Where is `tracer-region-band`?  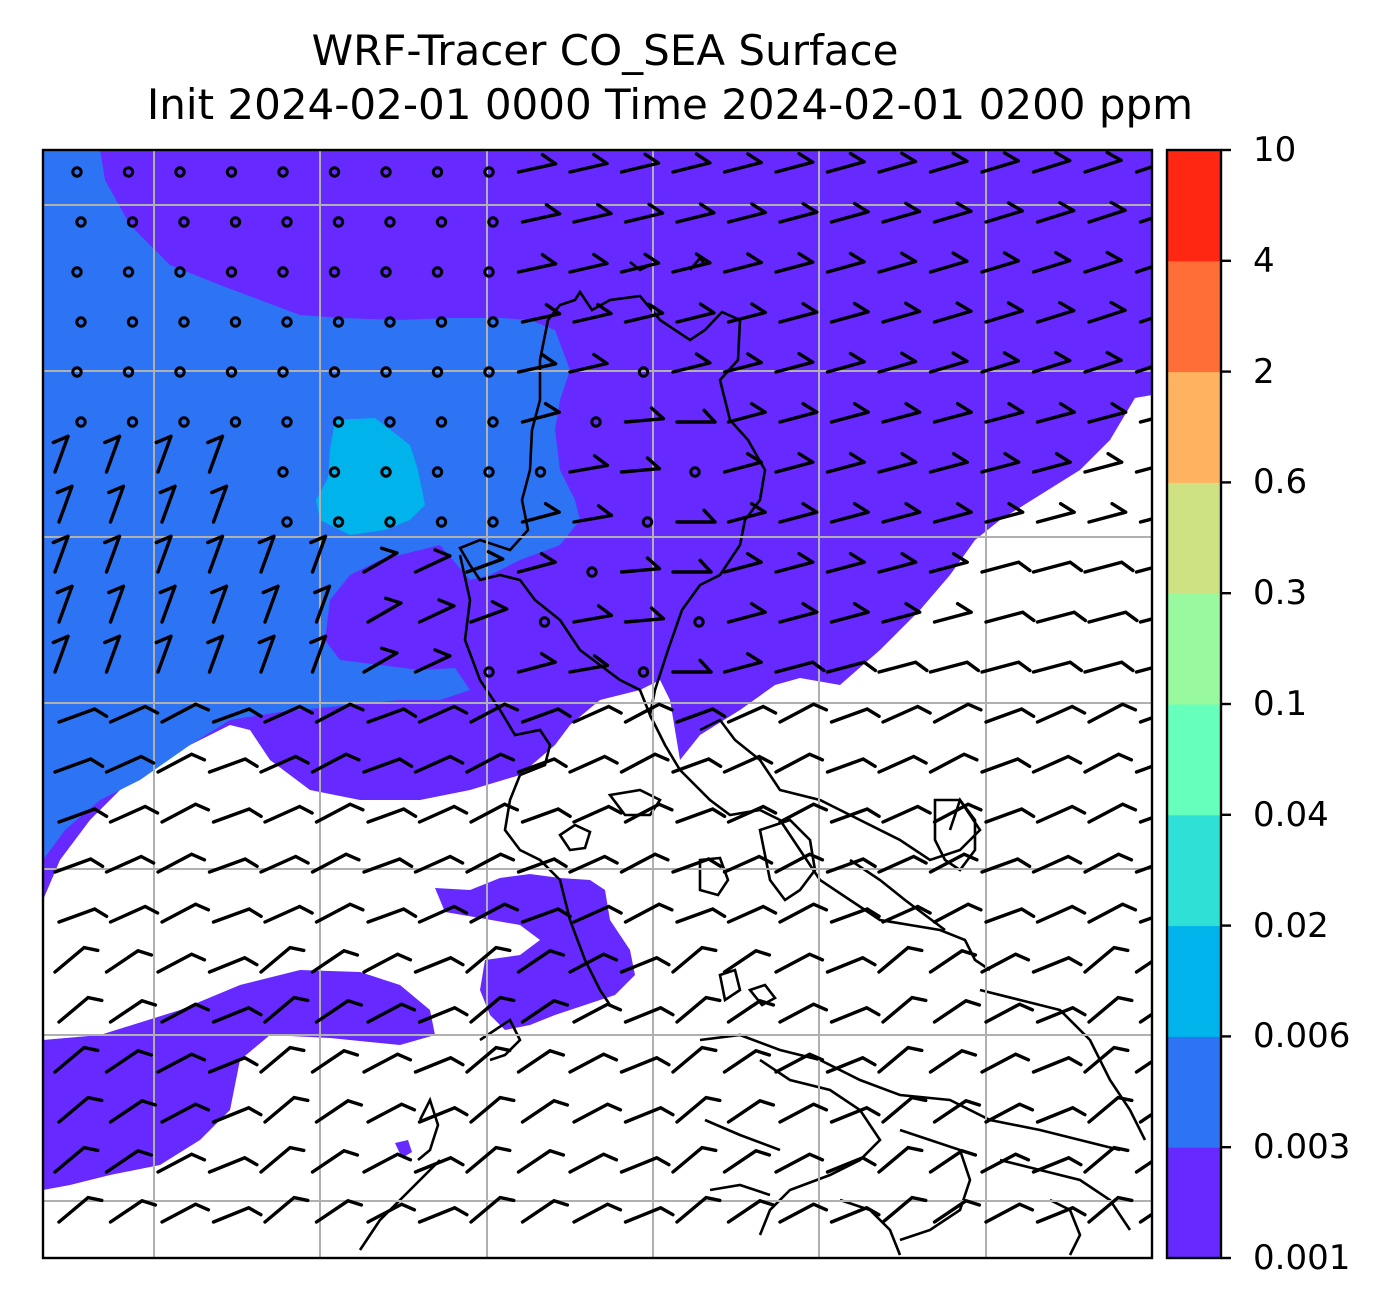
tracer-region-band is located at coordinates (239, 1080).